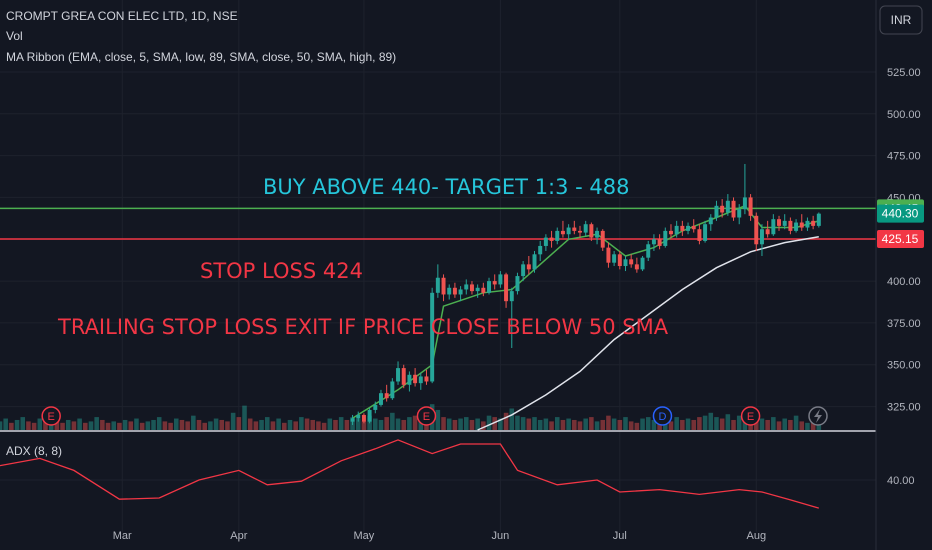 The image size is (932, 550). I want to click on alert-icon, so click(818, 416).